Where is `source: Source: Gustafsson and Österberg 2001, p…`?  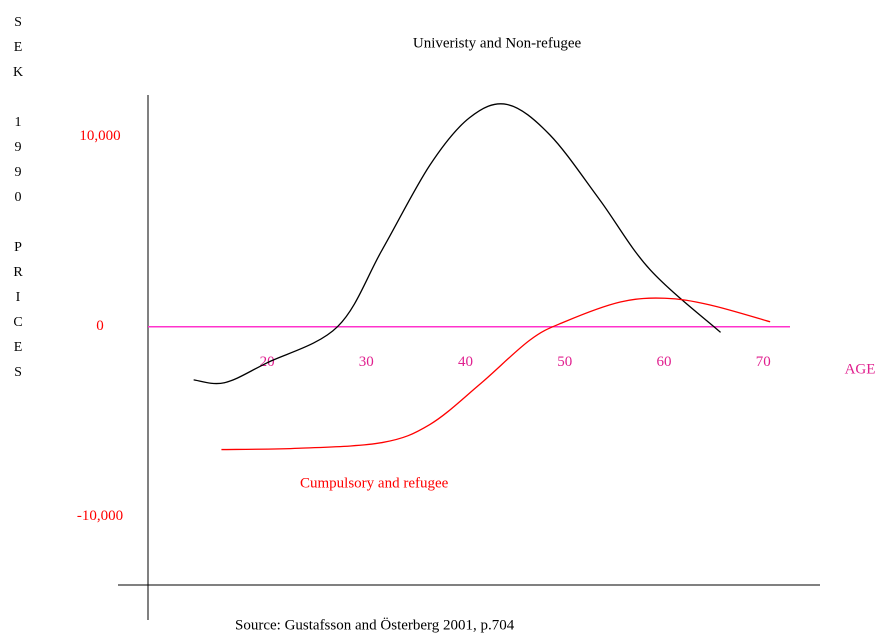
source: Source: Gustafsson and Österberg 2001, p… is located at coordinates (375, 624).